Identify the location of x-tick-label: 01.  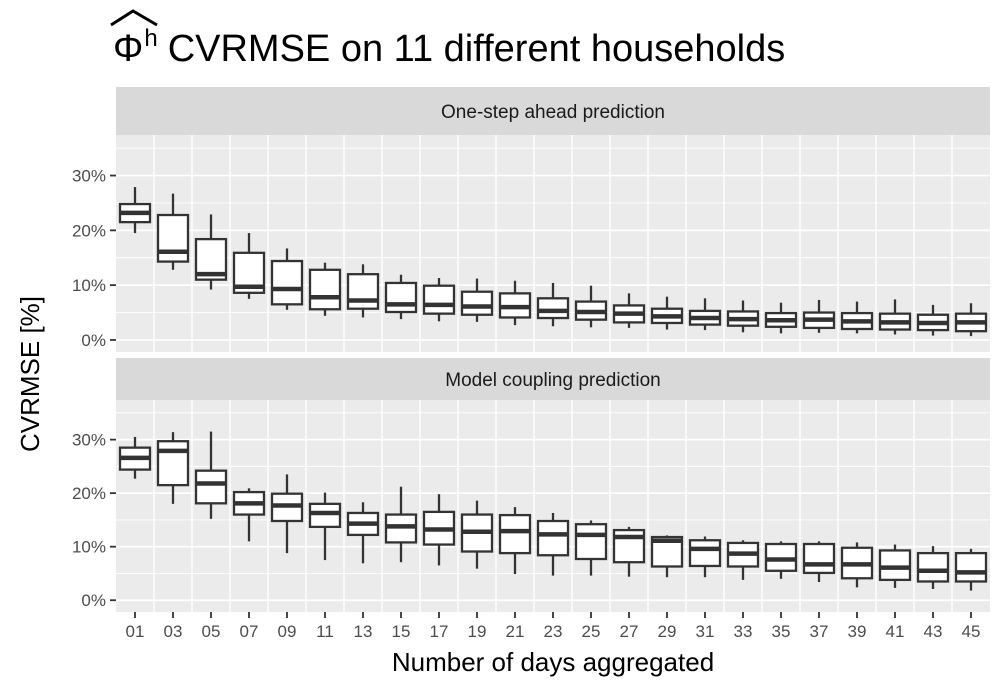
(135, 631).